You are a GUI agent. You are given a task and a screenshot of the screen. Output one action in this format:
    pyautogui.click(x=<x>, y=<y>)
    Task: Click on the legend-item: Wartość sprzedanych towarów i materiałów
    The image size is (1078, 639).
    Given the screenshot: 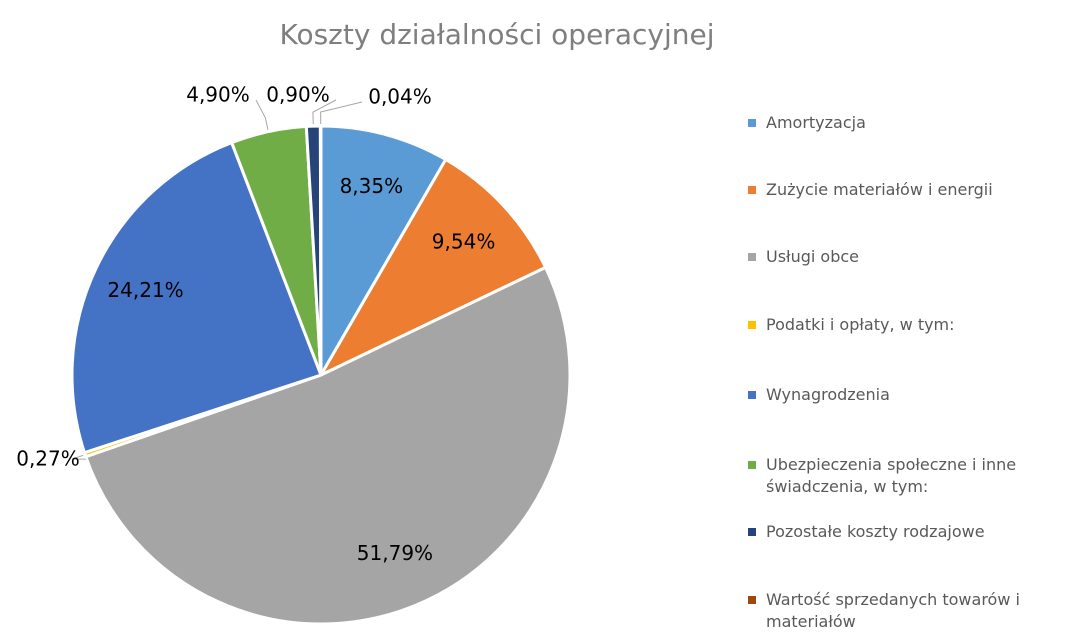 What is the action you would take?
    pyautogui.click(x=898, y=611)
    